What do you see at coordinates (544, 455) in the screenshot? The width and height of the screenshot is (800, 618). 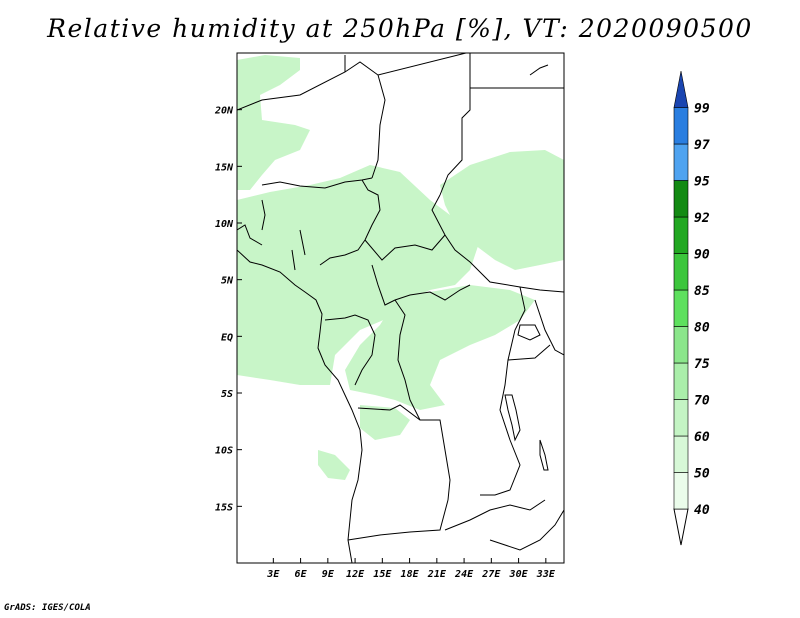 I see `lake-malawi` at bounding box center [544, 455].